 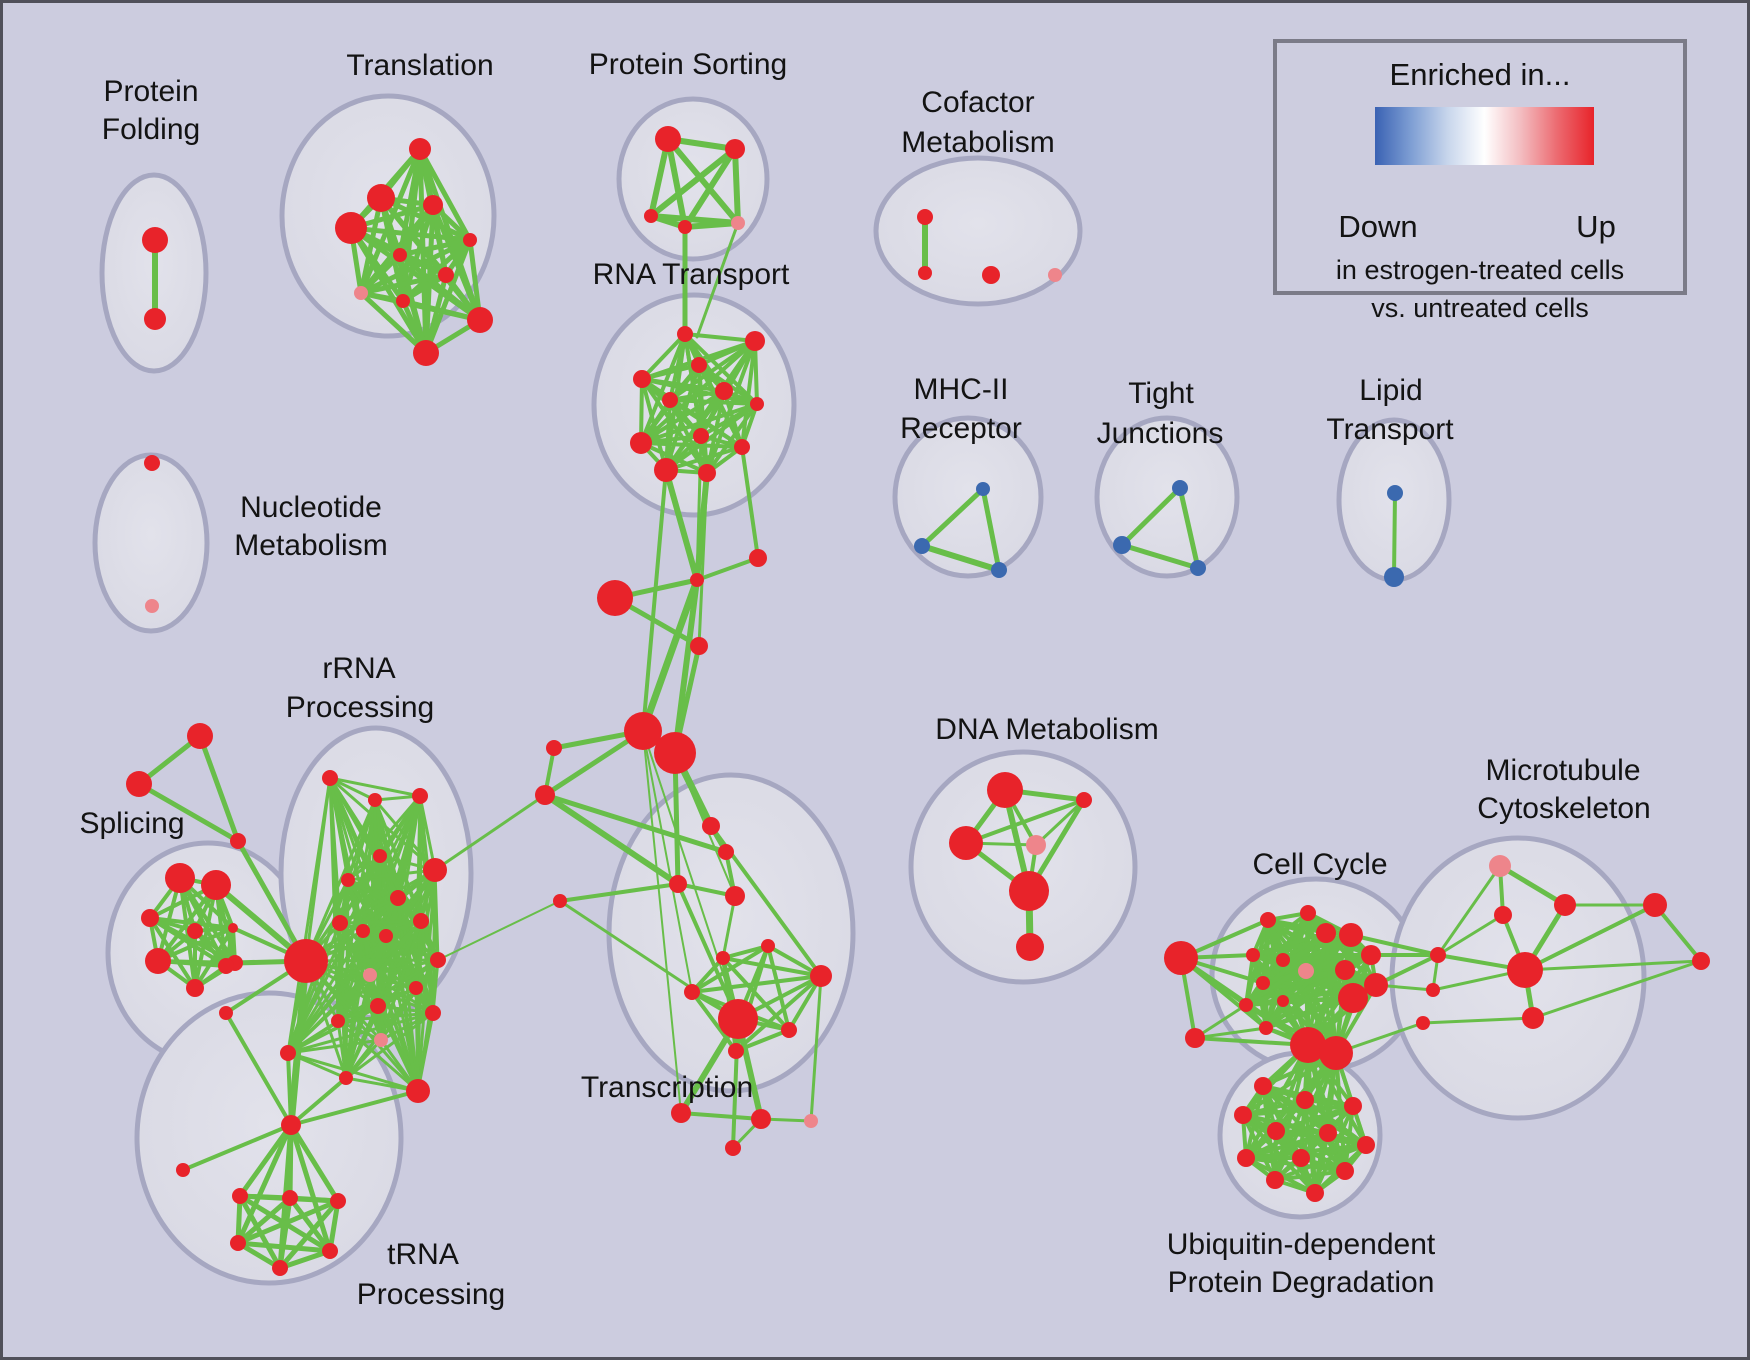 What do you see at coordinates (1390, 429) in the screenshot?
I see `cluster-label-lipid-transport: Transport` at bounding box center [1390, 429].